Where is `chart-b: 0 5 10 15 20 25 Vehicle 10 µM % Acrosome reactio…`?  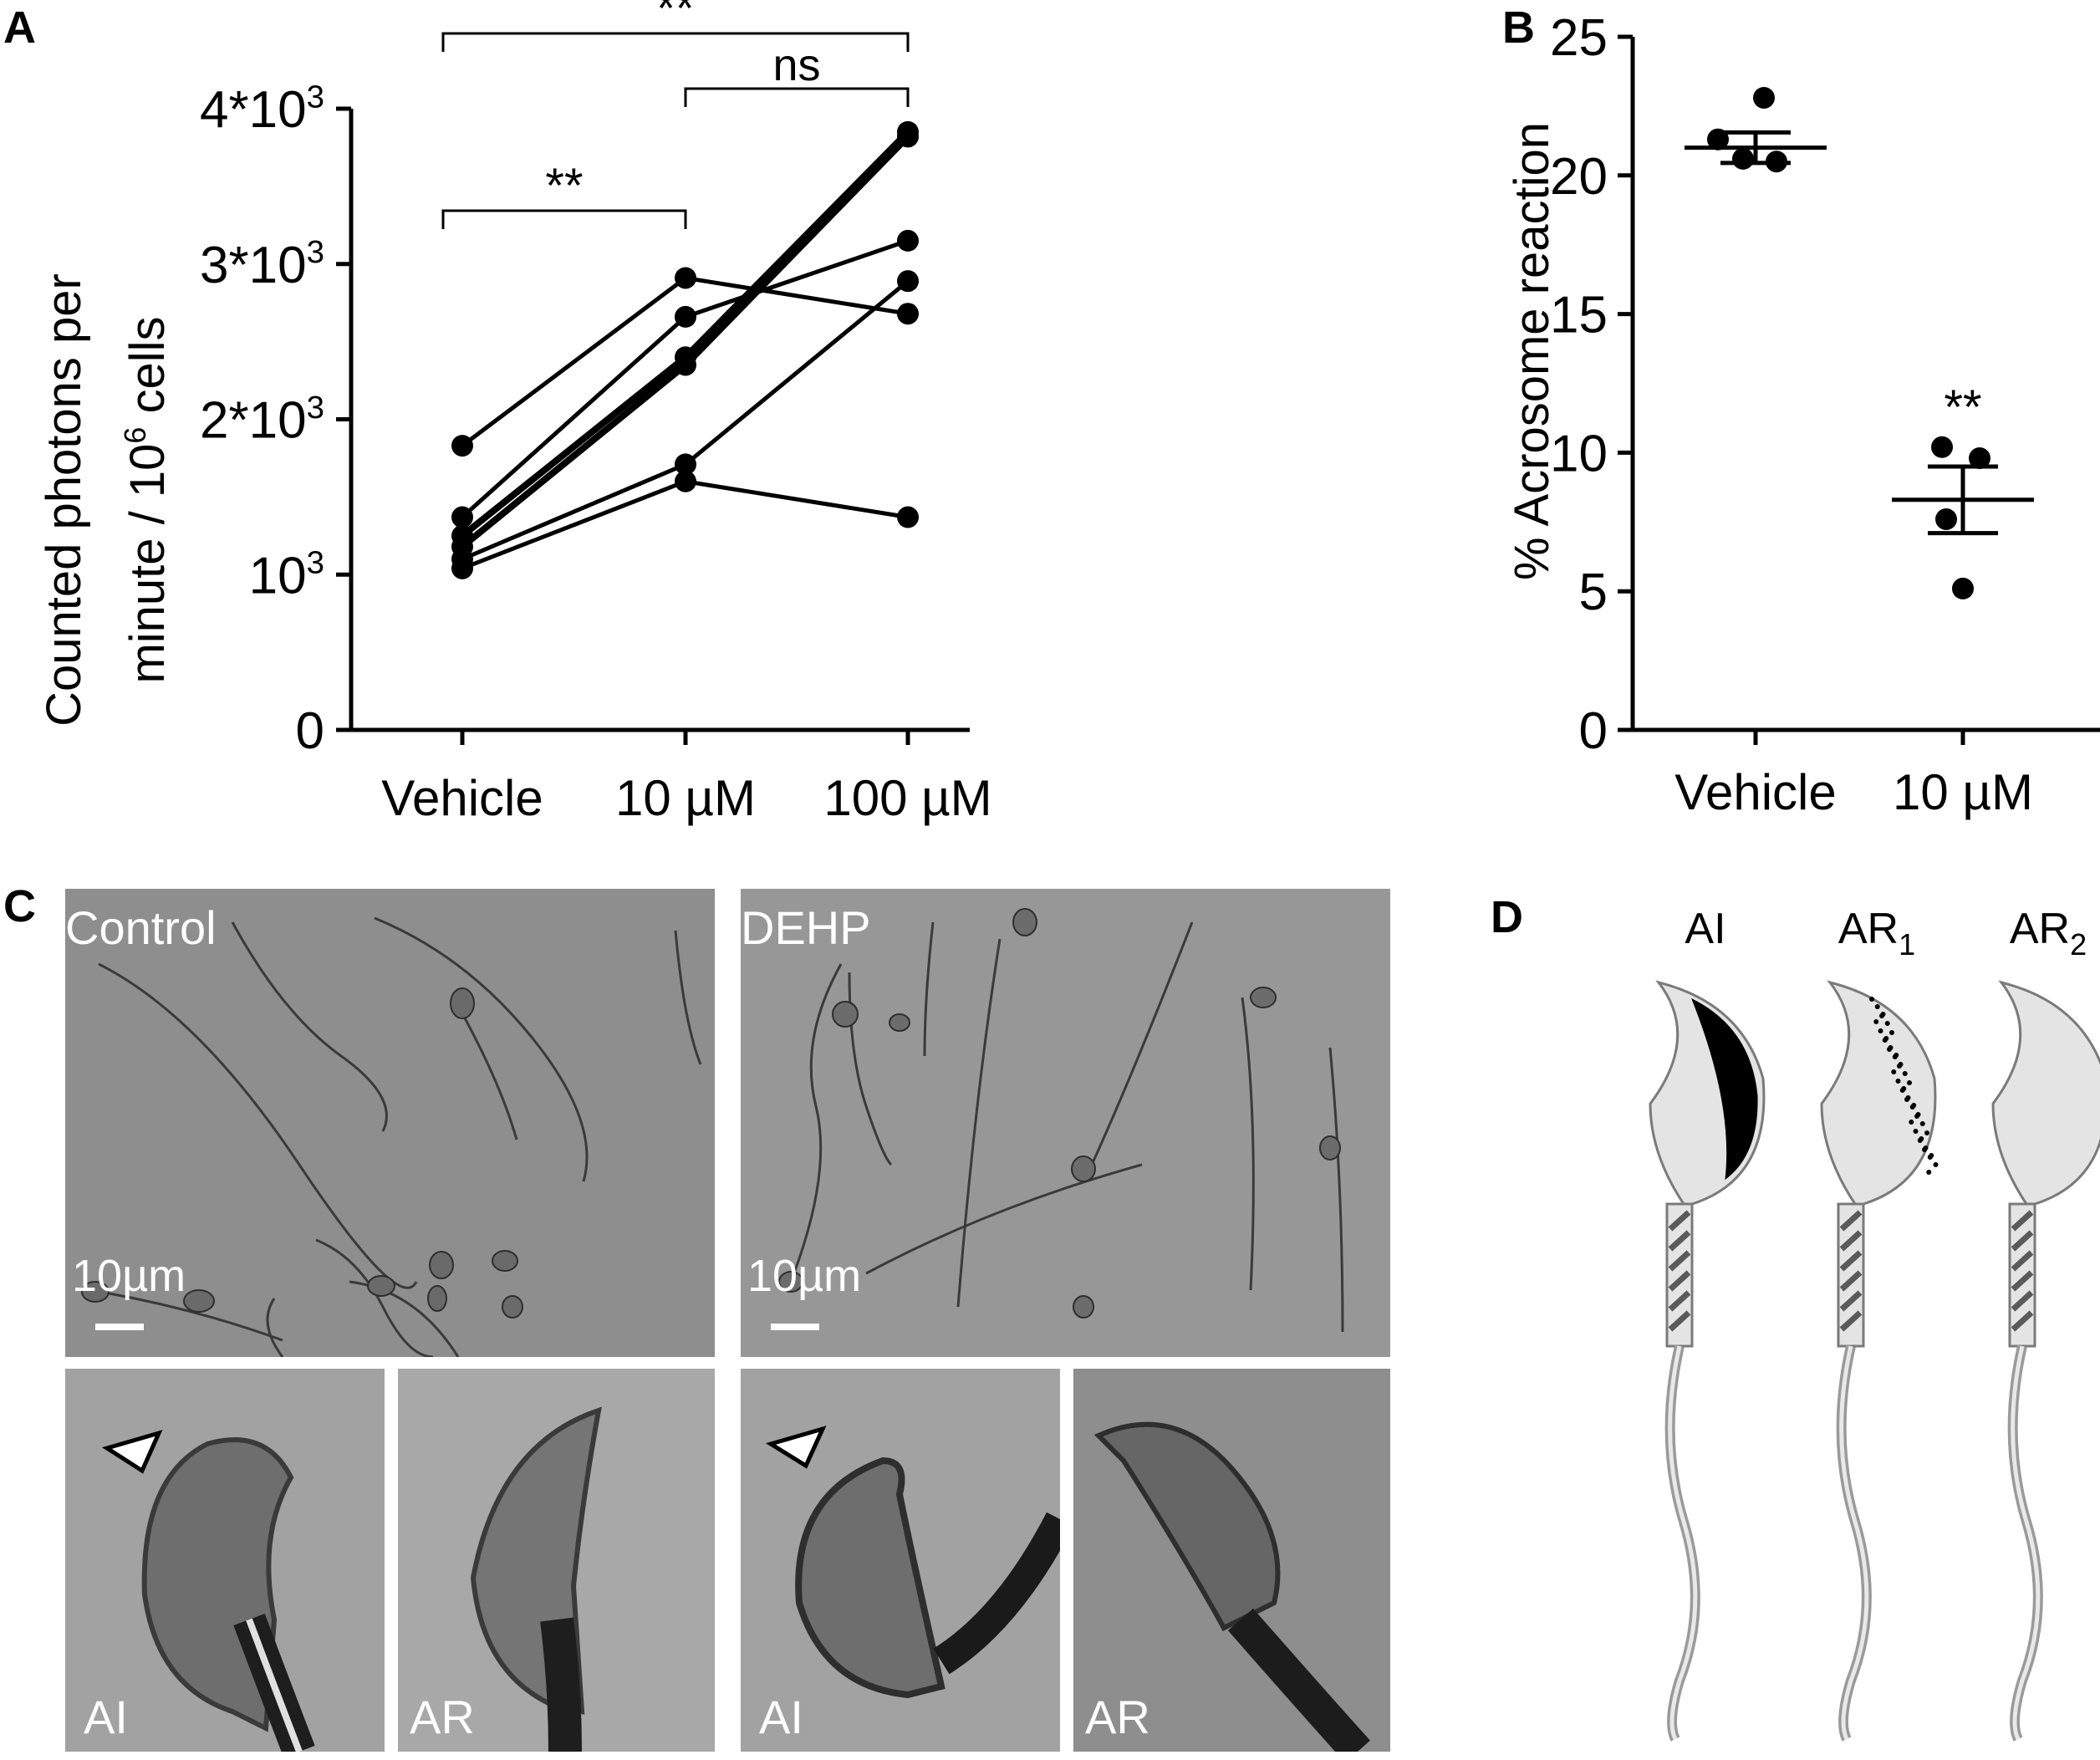
chart-b: 0 5 10 15 20 25 Vehicle 10 µM % Acrosome reactio… is located at coordinates (1802, 414).